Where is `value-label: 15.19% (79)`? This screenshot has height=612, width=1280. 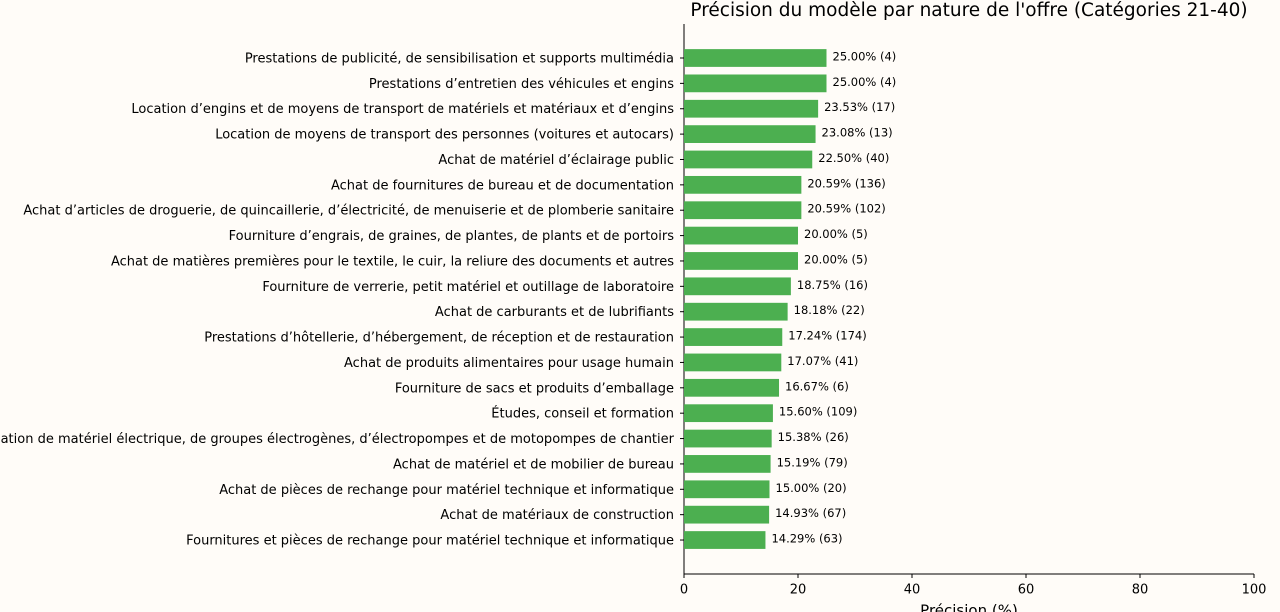 value-label: 15.19% (79) is located at coordinates (812, 462).